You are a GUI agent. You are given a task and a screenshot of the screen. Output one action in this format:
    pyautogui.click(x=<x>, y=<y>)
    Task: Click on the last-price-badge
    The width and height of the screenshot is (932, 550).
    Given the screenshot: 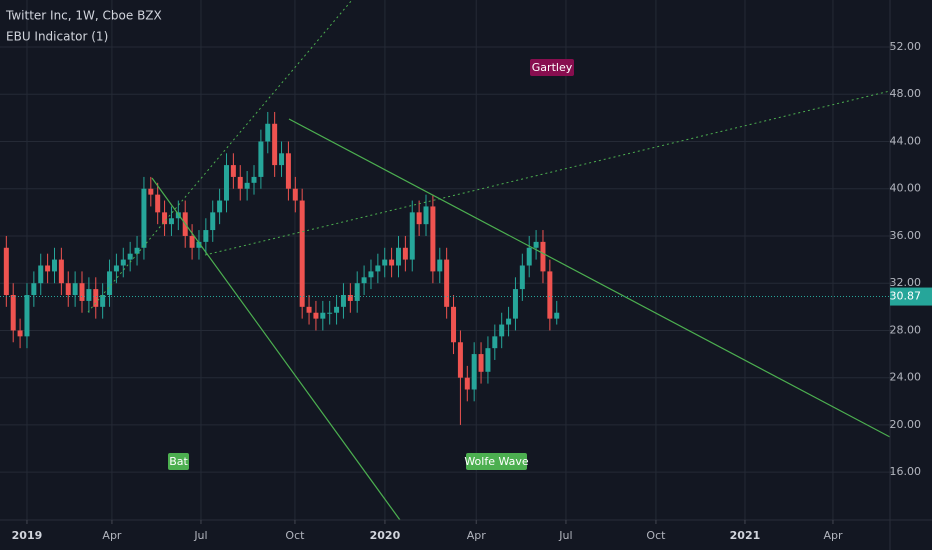 What is the action you would take?
    pyautogui.click(x=911, y=296)
    